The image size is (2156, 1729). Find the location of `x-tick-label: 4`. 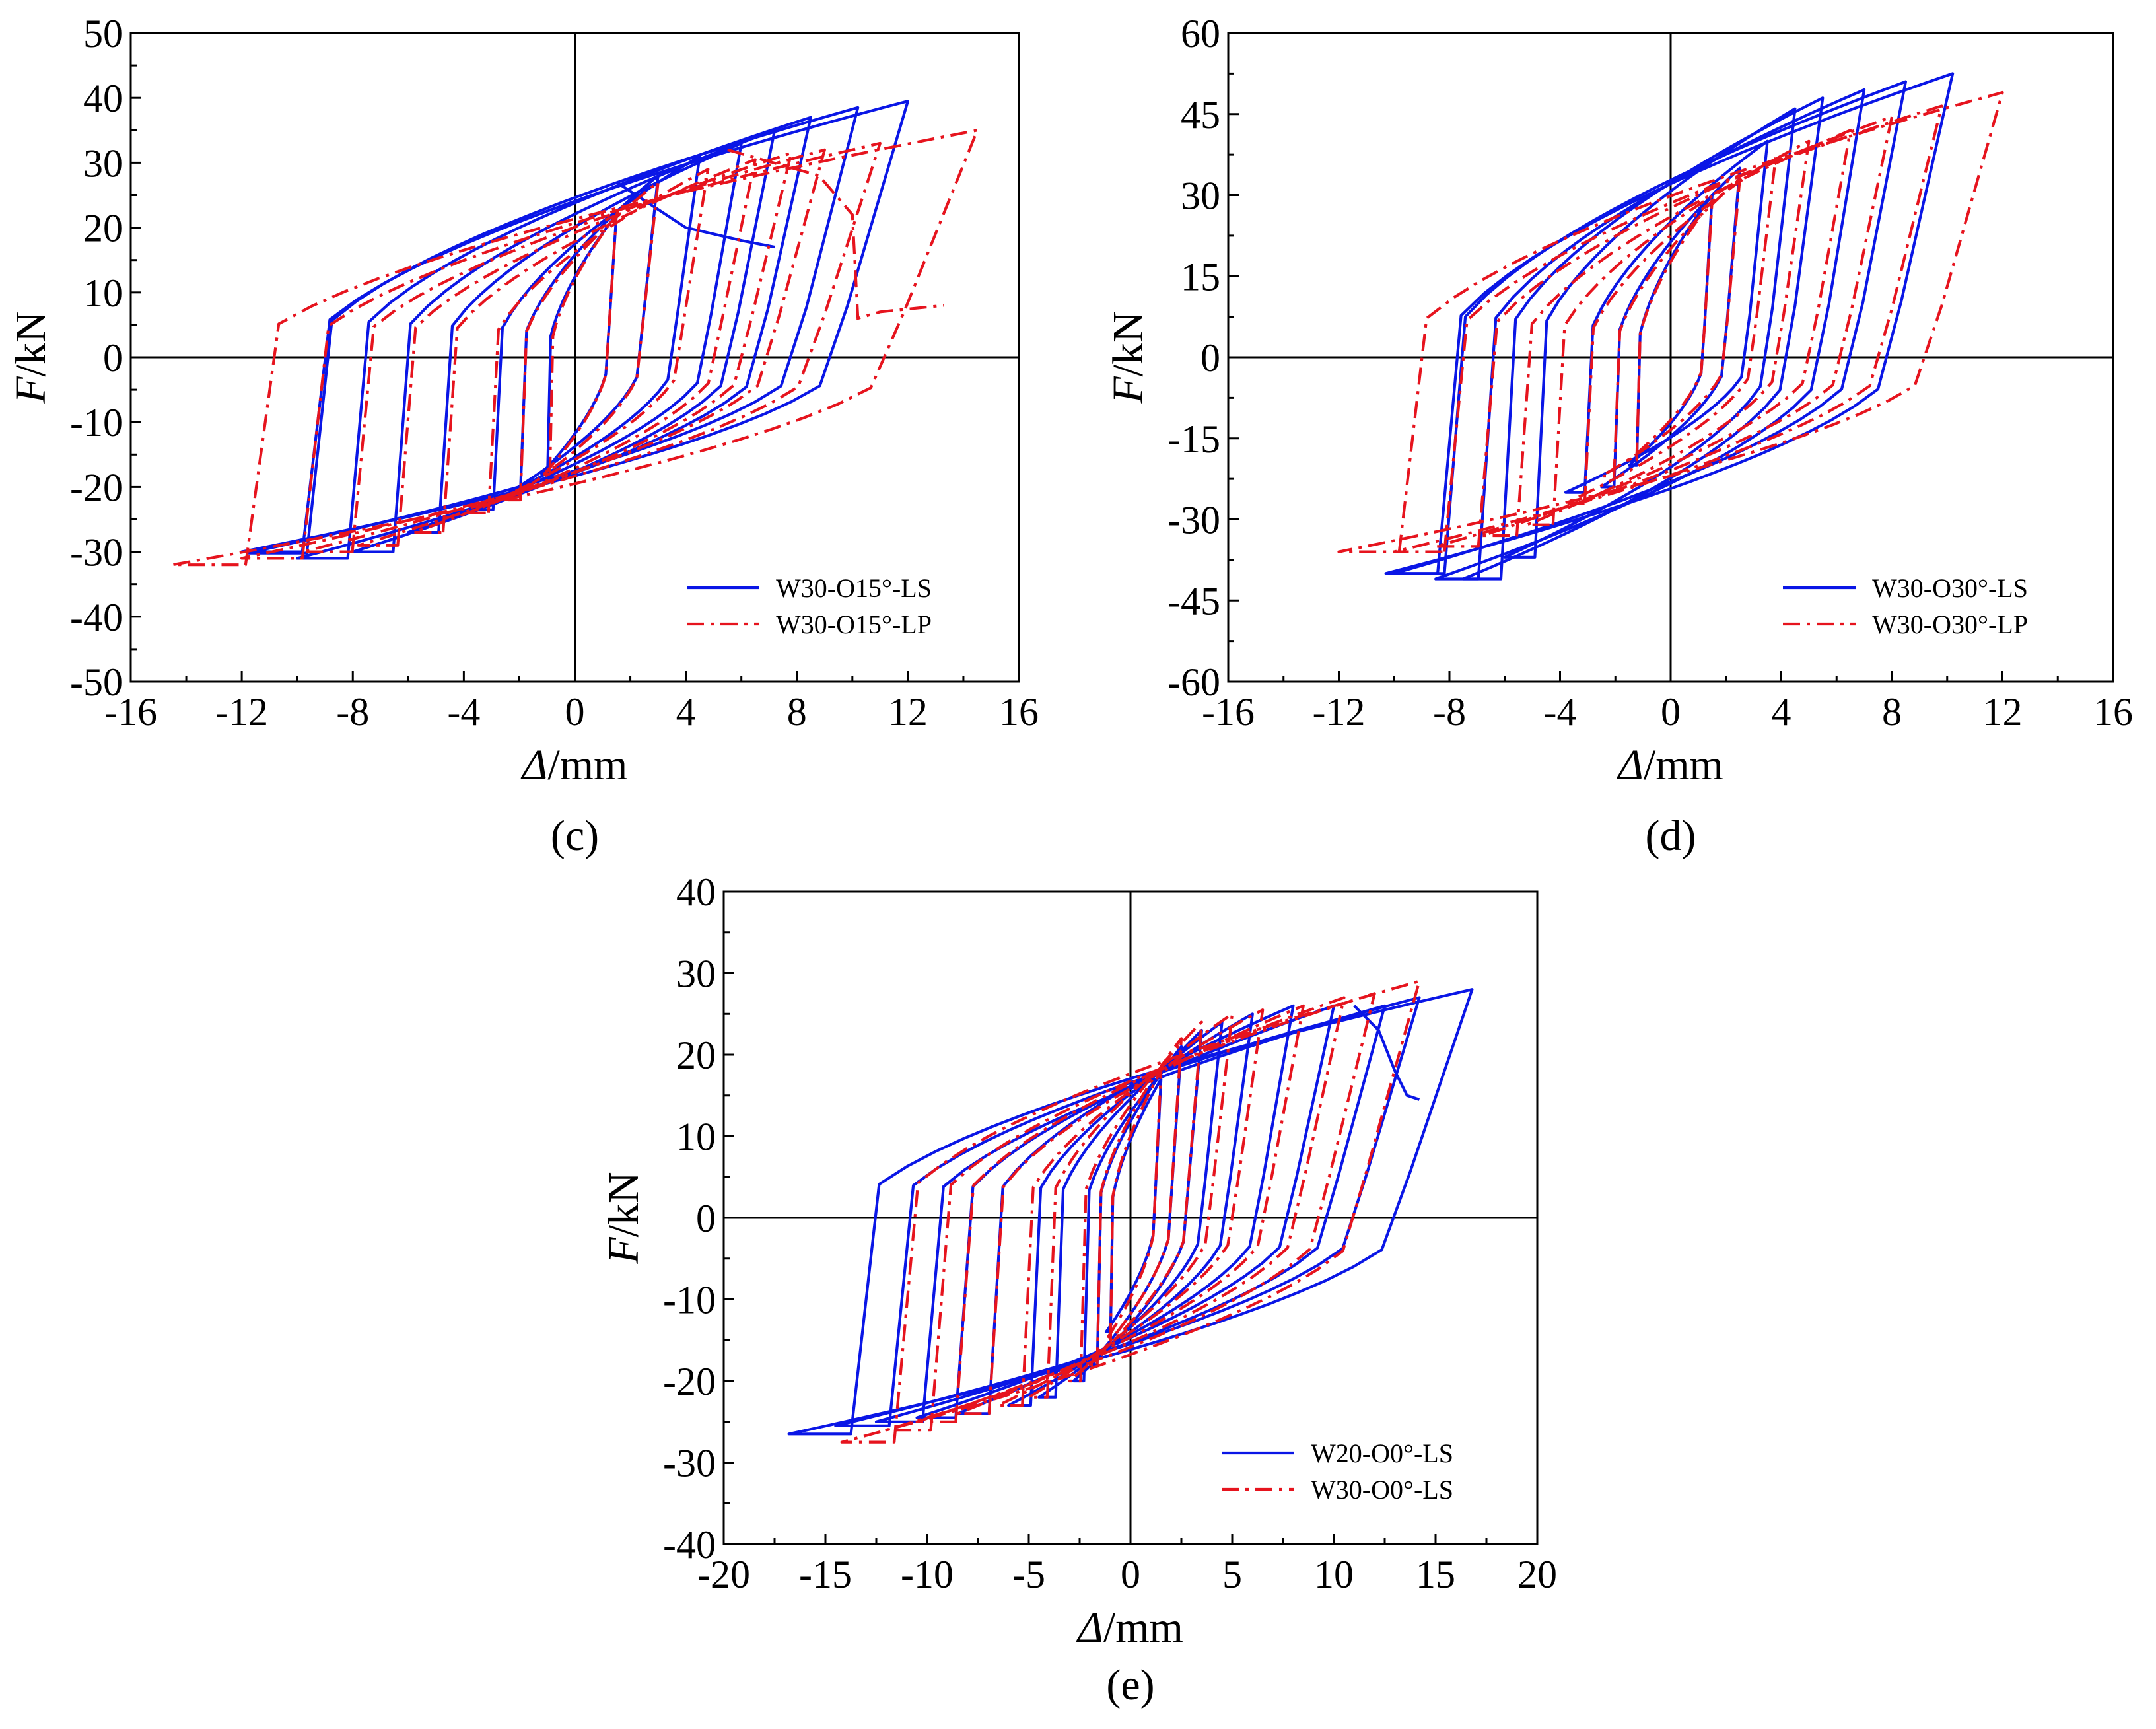

x-tick-label: 4 is located at coordinates (686, 712).